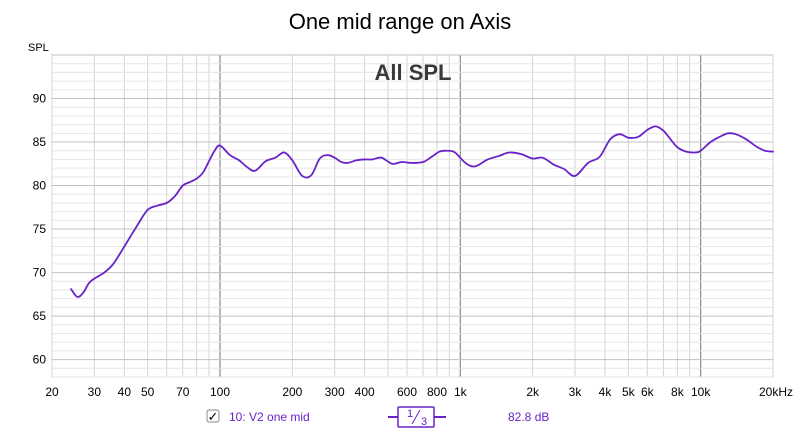 Image resolution: width=800 pixels, height=433 pixels. What do you see at coordinates (40, 142) in the screenshot?
I see `y-tick-label: 85` at bounding box center [40, 142].